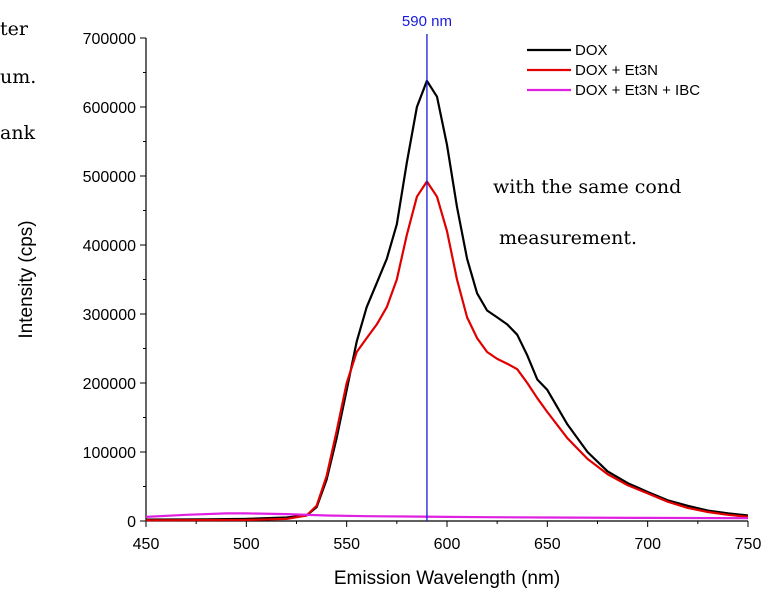  I want to click on y-tick-label: 700000, so click(109, 39).